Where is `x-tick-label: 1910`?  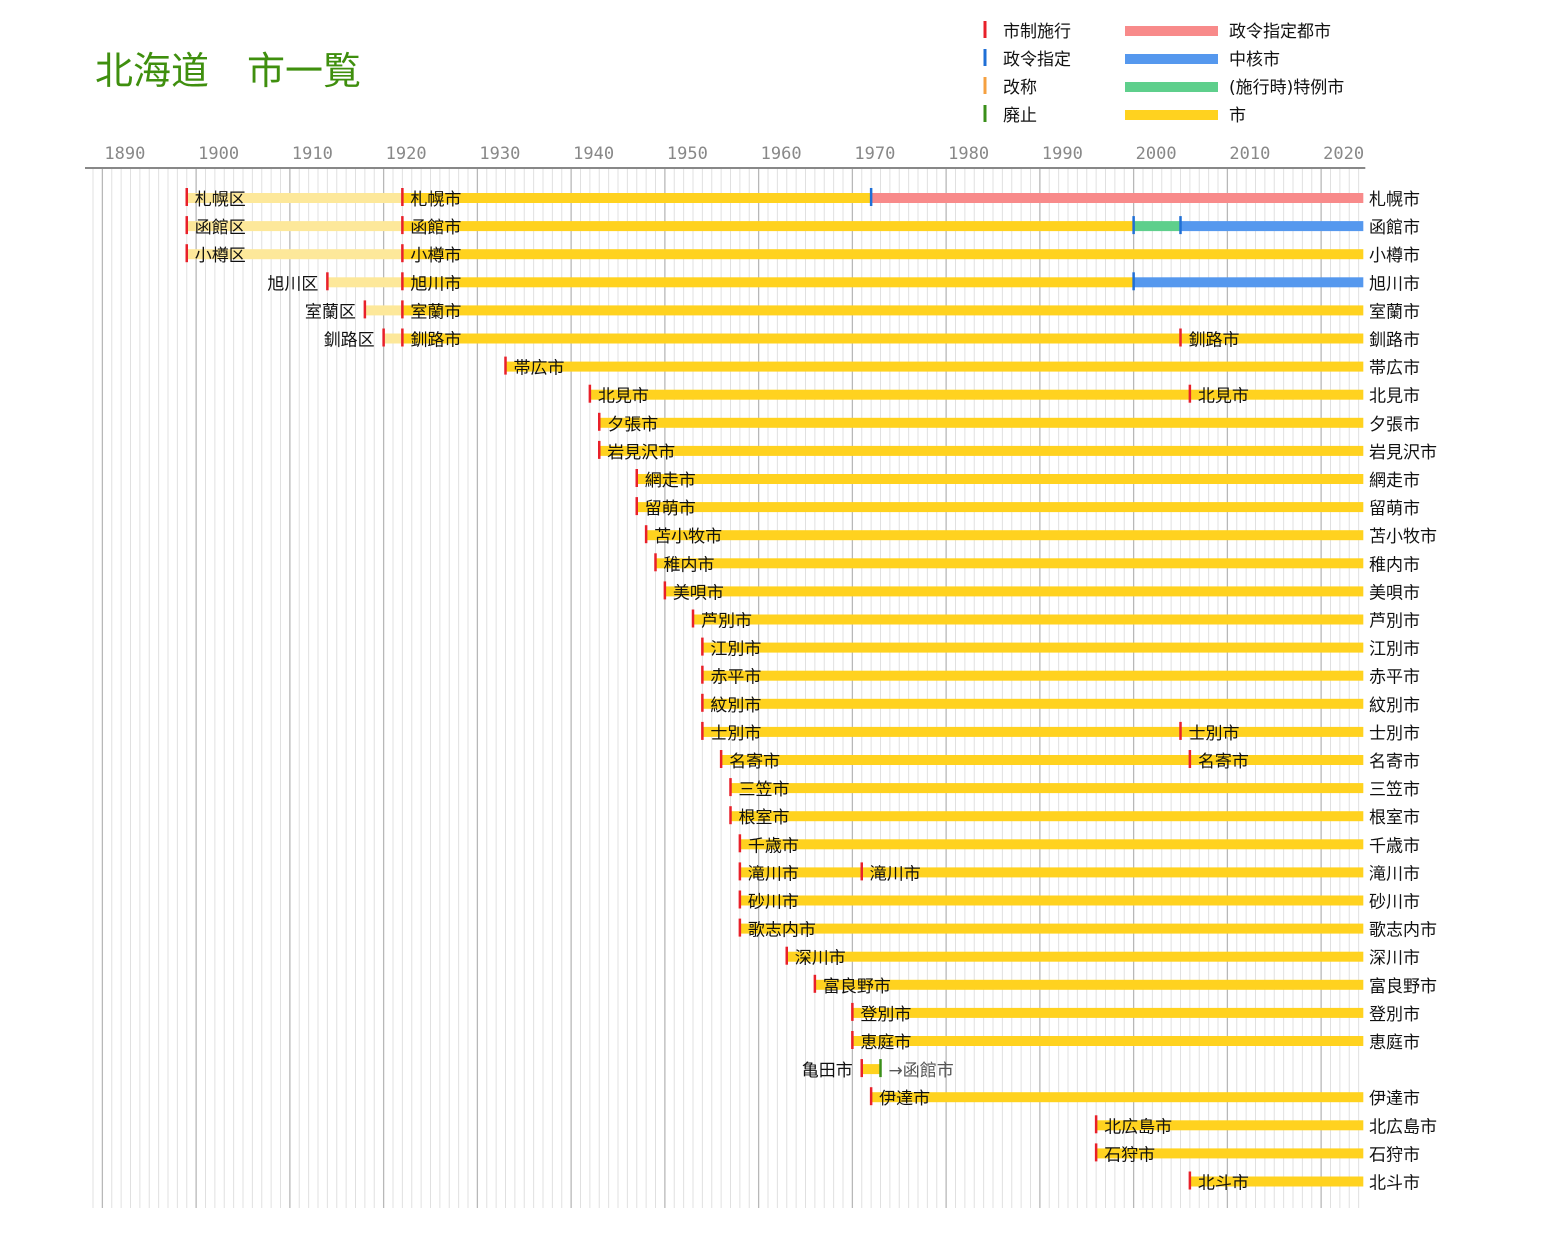
x-tick-label: 1910 is located at coordinates (312, 154).